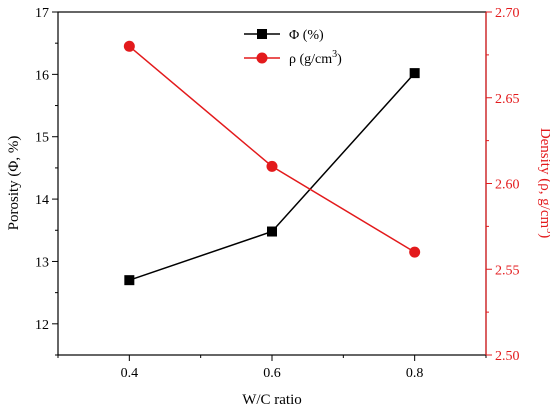 Image resolution: width=550 pixels, height=413 pixels. Describe the element at coordinates (42, 75) in the screenshot. I see `left-y-tick-label: 16` at that location.